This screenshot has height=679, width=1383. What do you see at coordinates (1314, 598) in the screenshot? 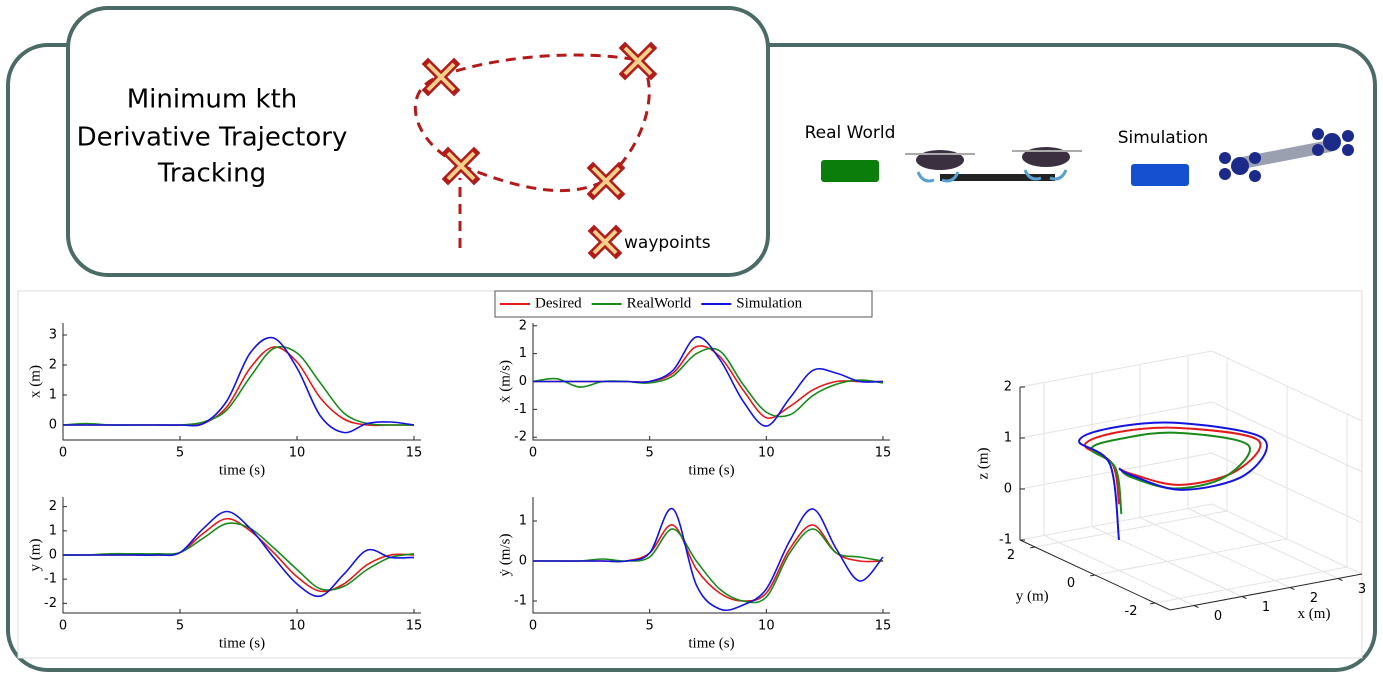
I see `x-tick-label: 2` at bounding box center [1314, 598].